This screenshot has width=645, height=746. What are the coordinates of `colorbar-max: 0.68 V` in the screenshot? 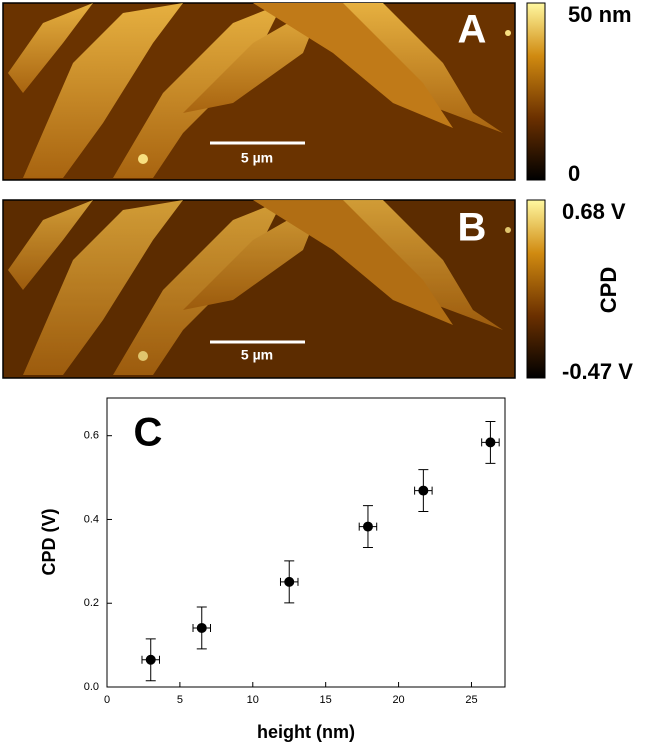 It's located at (594, 211).